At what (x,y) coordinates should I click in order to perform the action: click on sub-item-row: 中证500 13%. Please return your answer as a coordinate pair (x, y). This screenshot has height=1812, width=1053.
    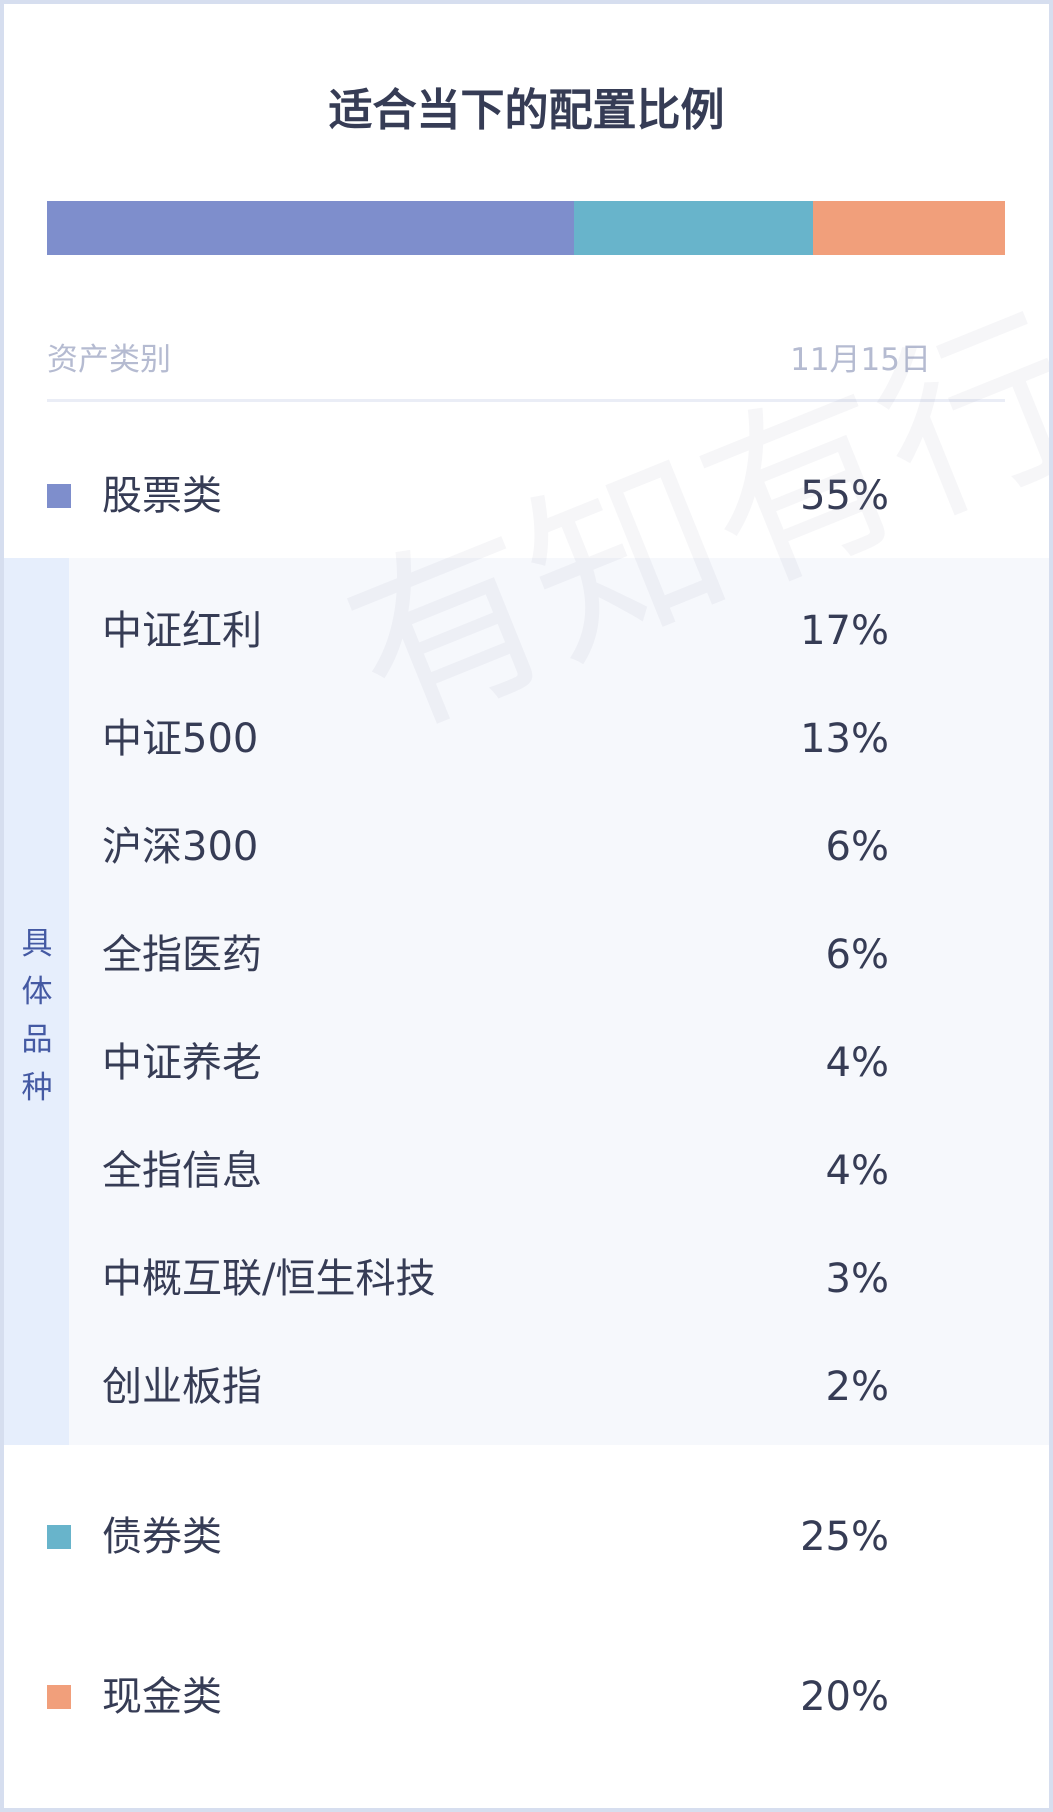
    Looking at the image, I should click on (526, 739).